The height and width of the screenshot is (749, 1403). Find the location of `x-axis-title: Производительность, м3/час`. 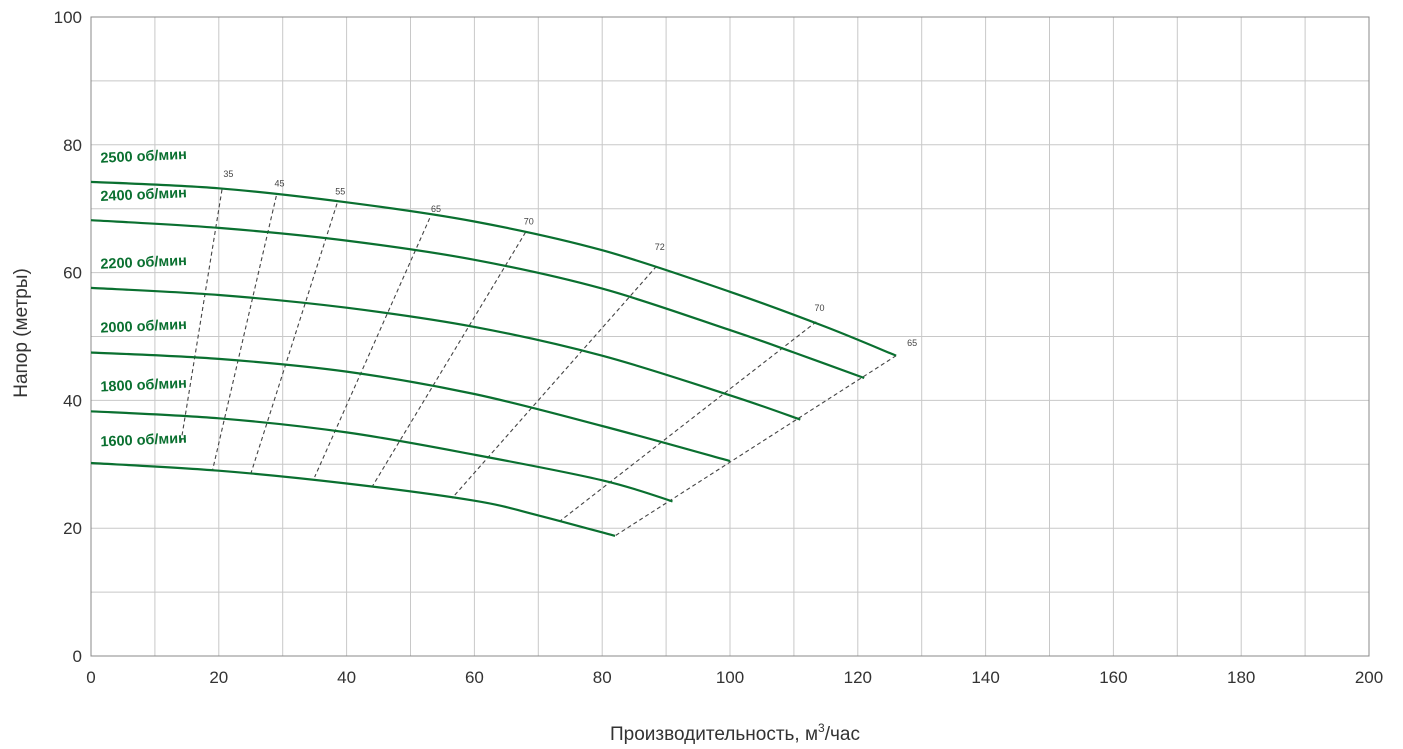

x-axis-title: Производительность, м3/час is located at coordinates (735, 733).